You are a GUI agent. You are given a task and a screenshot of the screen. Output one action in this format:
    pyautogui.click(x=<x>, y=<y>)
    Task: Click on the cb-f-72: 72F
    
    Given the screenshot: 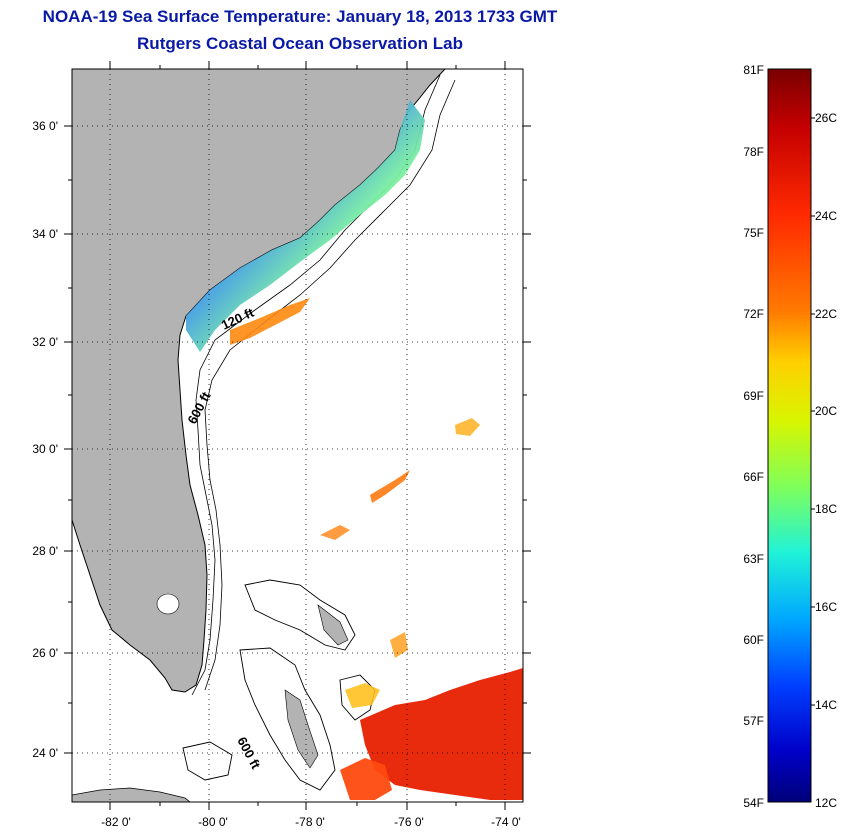 What is the action you would take?
    pyautogui.click(x=753, y=314)
    